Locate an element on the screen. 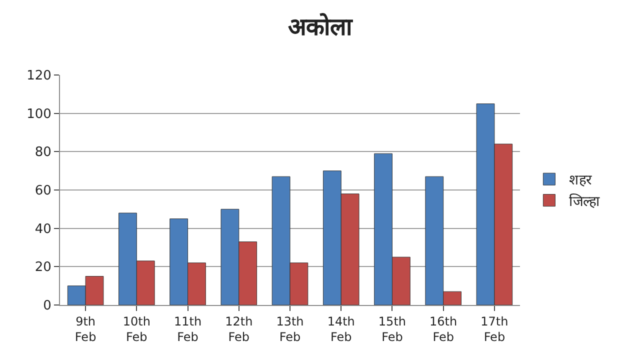 This screenshot has width=640, height=360. legend-label: शहर is located at coordinates (580, 180).